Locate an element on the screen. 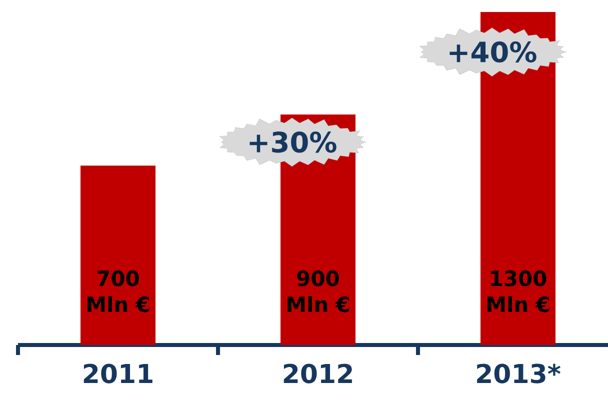  x-tick-label: 2013* is located at coordinates (518, 374).